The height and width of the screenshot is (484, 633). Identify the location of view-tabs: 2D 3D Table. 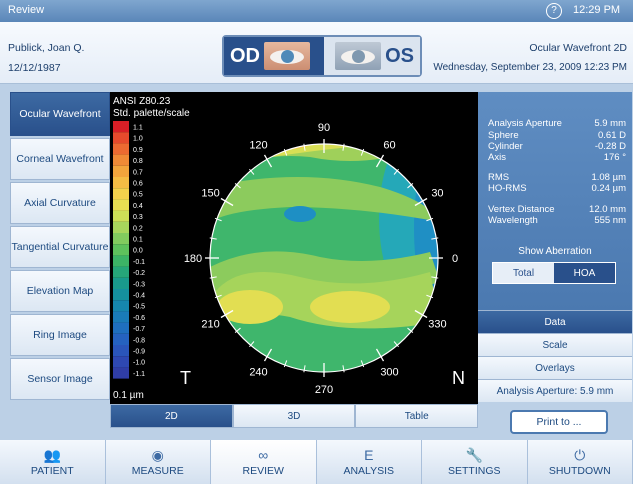
(294, 416).